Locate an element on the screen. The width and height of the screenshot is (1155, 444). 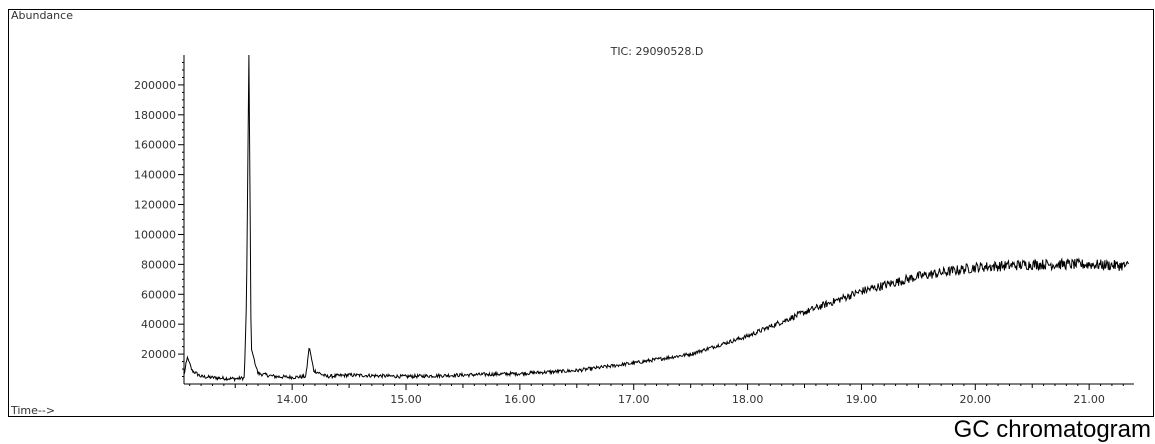
y-tick-label: 100000 is located at coordinates (155, 234).